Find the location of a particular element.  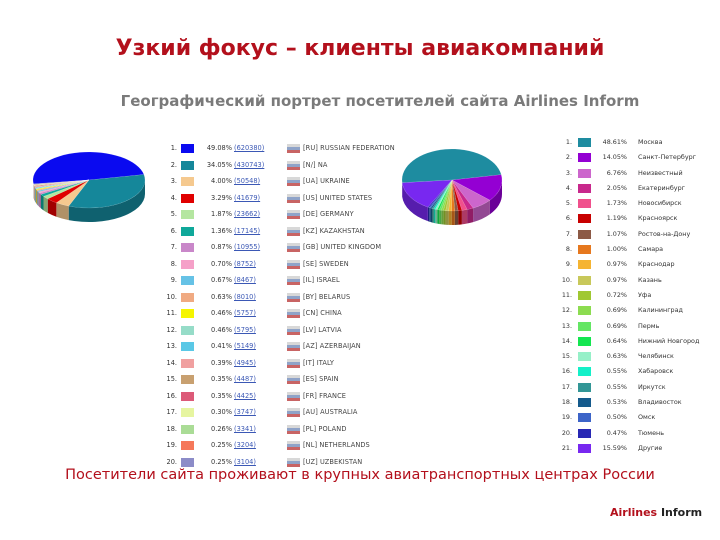

country-visits-link: (8467) is located at coordinates (245, 280).